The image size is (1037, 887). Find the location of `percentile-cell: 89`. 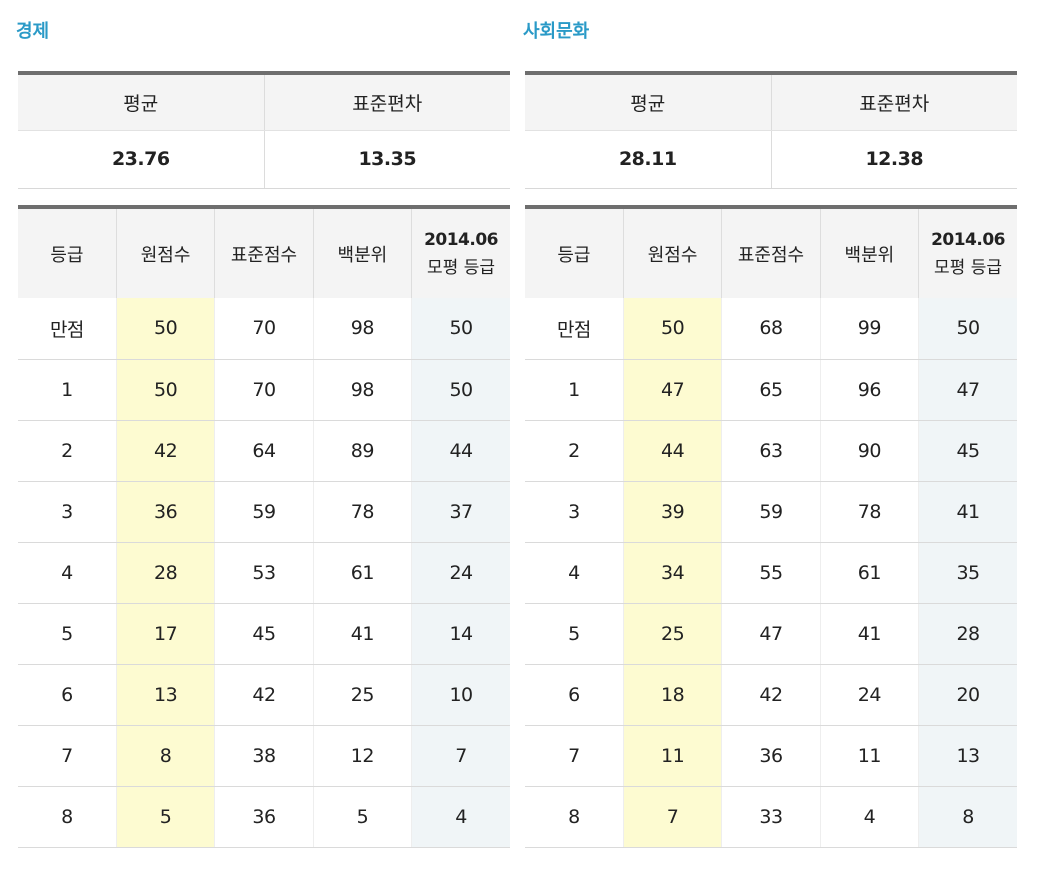

percentile-cell: 89 is located at coordinates (362, 451).